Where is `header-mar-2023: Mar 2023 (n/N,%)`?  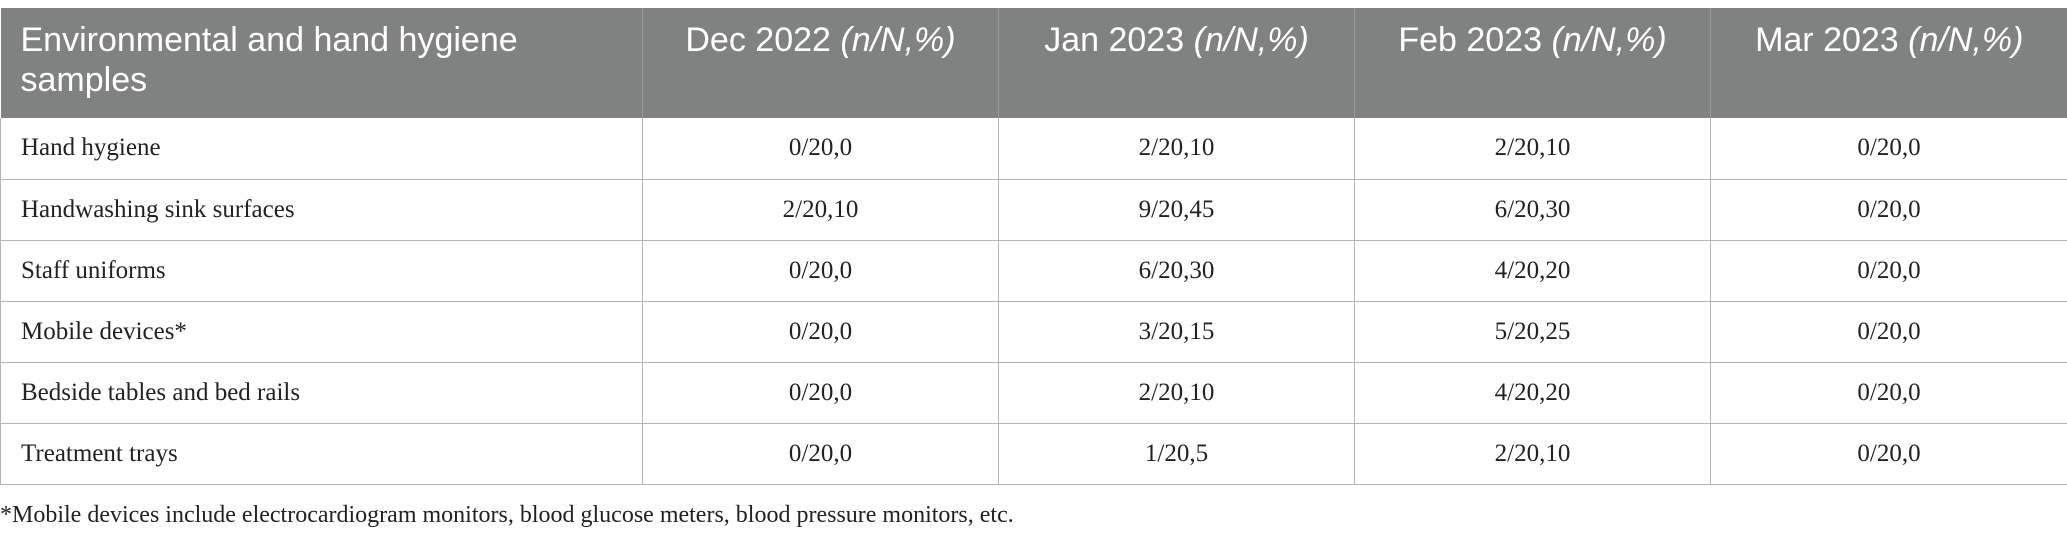
header-mar-2023: Mar 2023 (n/N,%) is located at coordinates (1888, 63).